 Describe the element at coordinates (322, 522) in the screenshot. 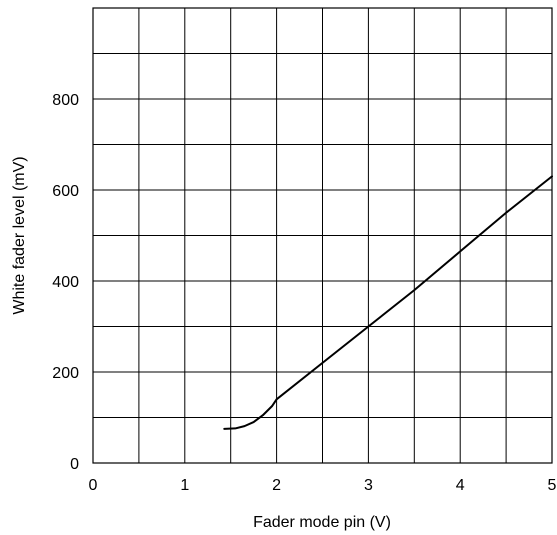

I see `x-axis-label: Fader mode pin (V)` at that location.